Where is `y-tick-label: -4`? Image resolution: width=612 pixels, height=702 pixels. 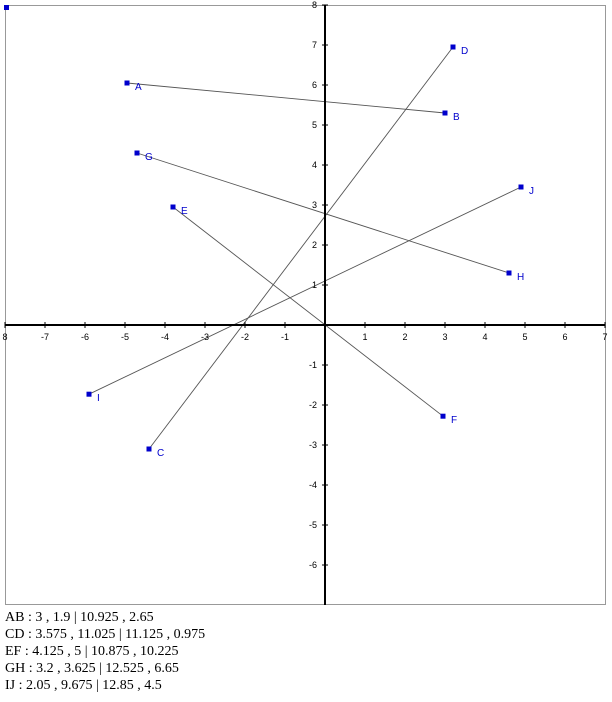 y-tick-label: -4 is located at coordinates (313, 485).